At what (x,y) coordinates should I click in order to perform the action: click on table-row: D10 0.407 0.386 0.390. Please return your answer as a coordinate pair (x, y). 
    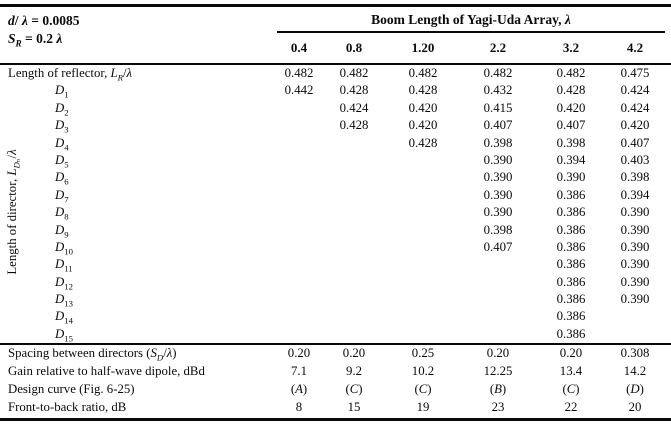
    Looking at the image, I should click on (335, 247).